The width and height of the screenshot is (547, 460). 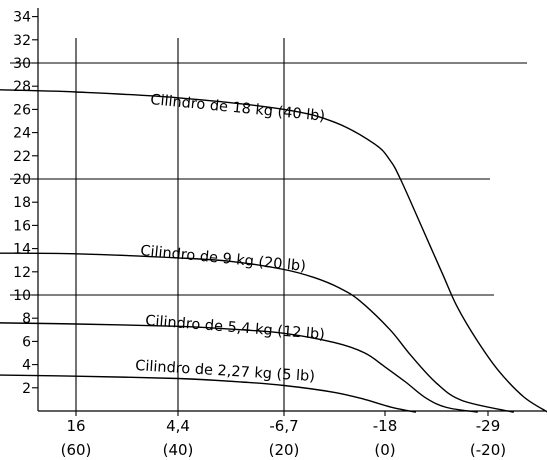 What do you see at coordinates (22, 134) in the screenshot?
I see `y-tick-label: 24` at bounding box center [22, 134].